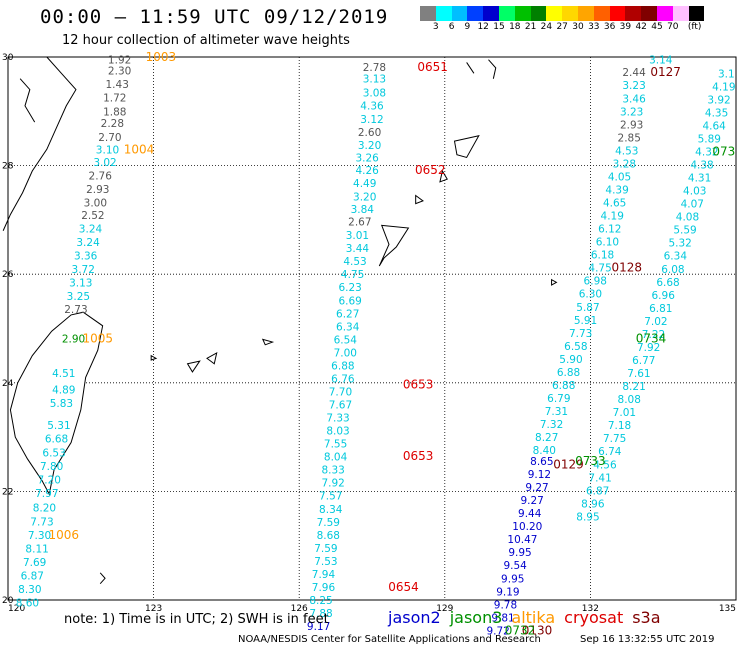 This screenshot has height=650, width=740. What do you see at coordinates (364, 198) in the screenshot?
I see `swh-value: 3.20` at bounding box center [364, 198].